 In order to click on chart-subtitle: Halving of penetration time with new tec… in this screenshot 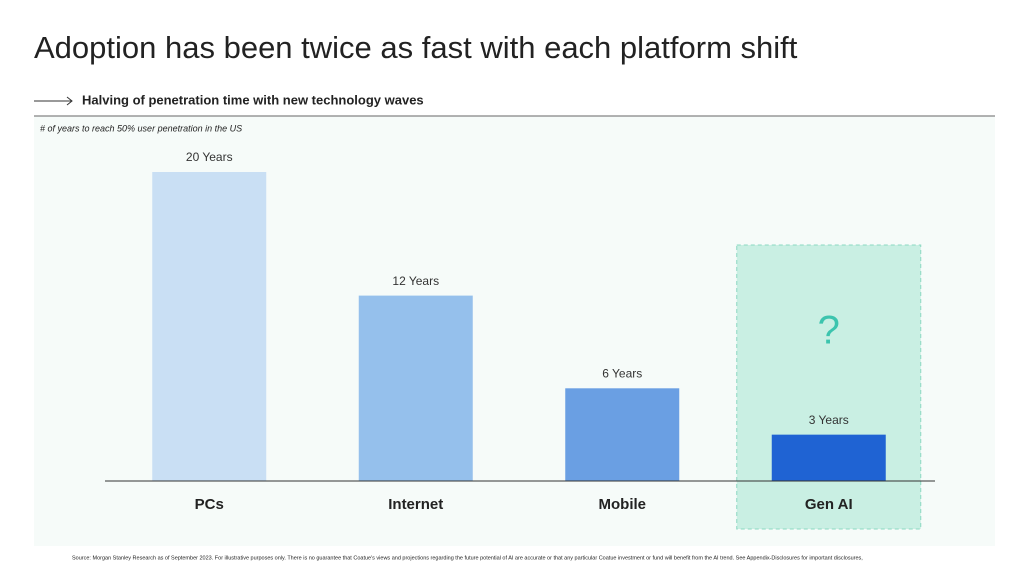, I will do `click(253, 99)`.